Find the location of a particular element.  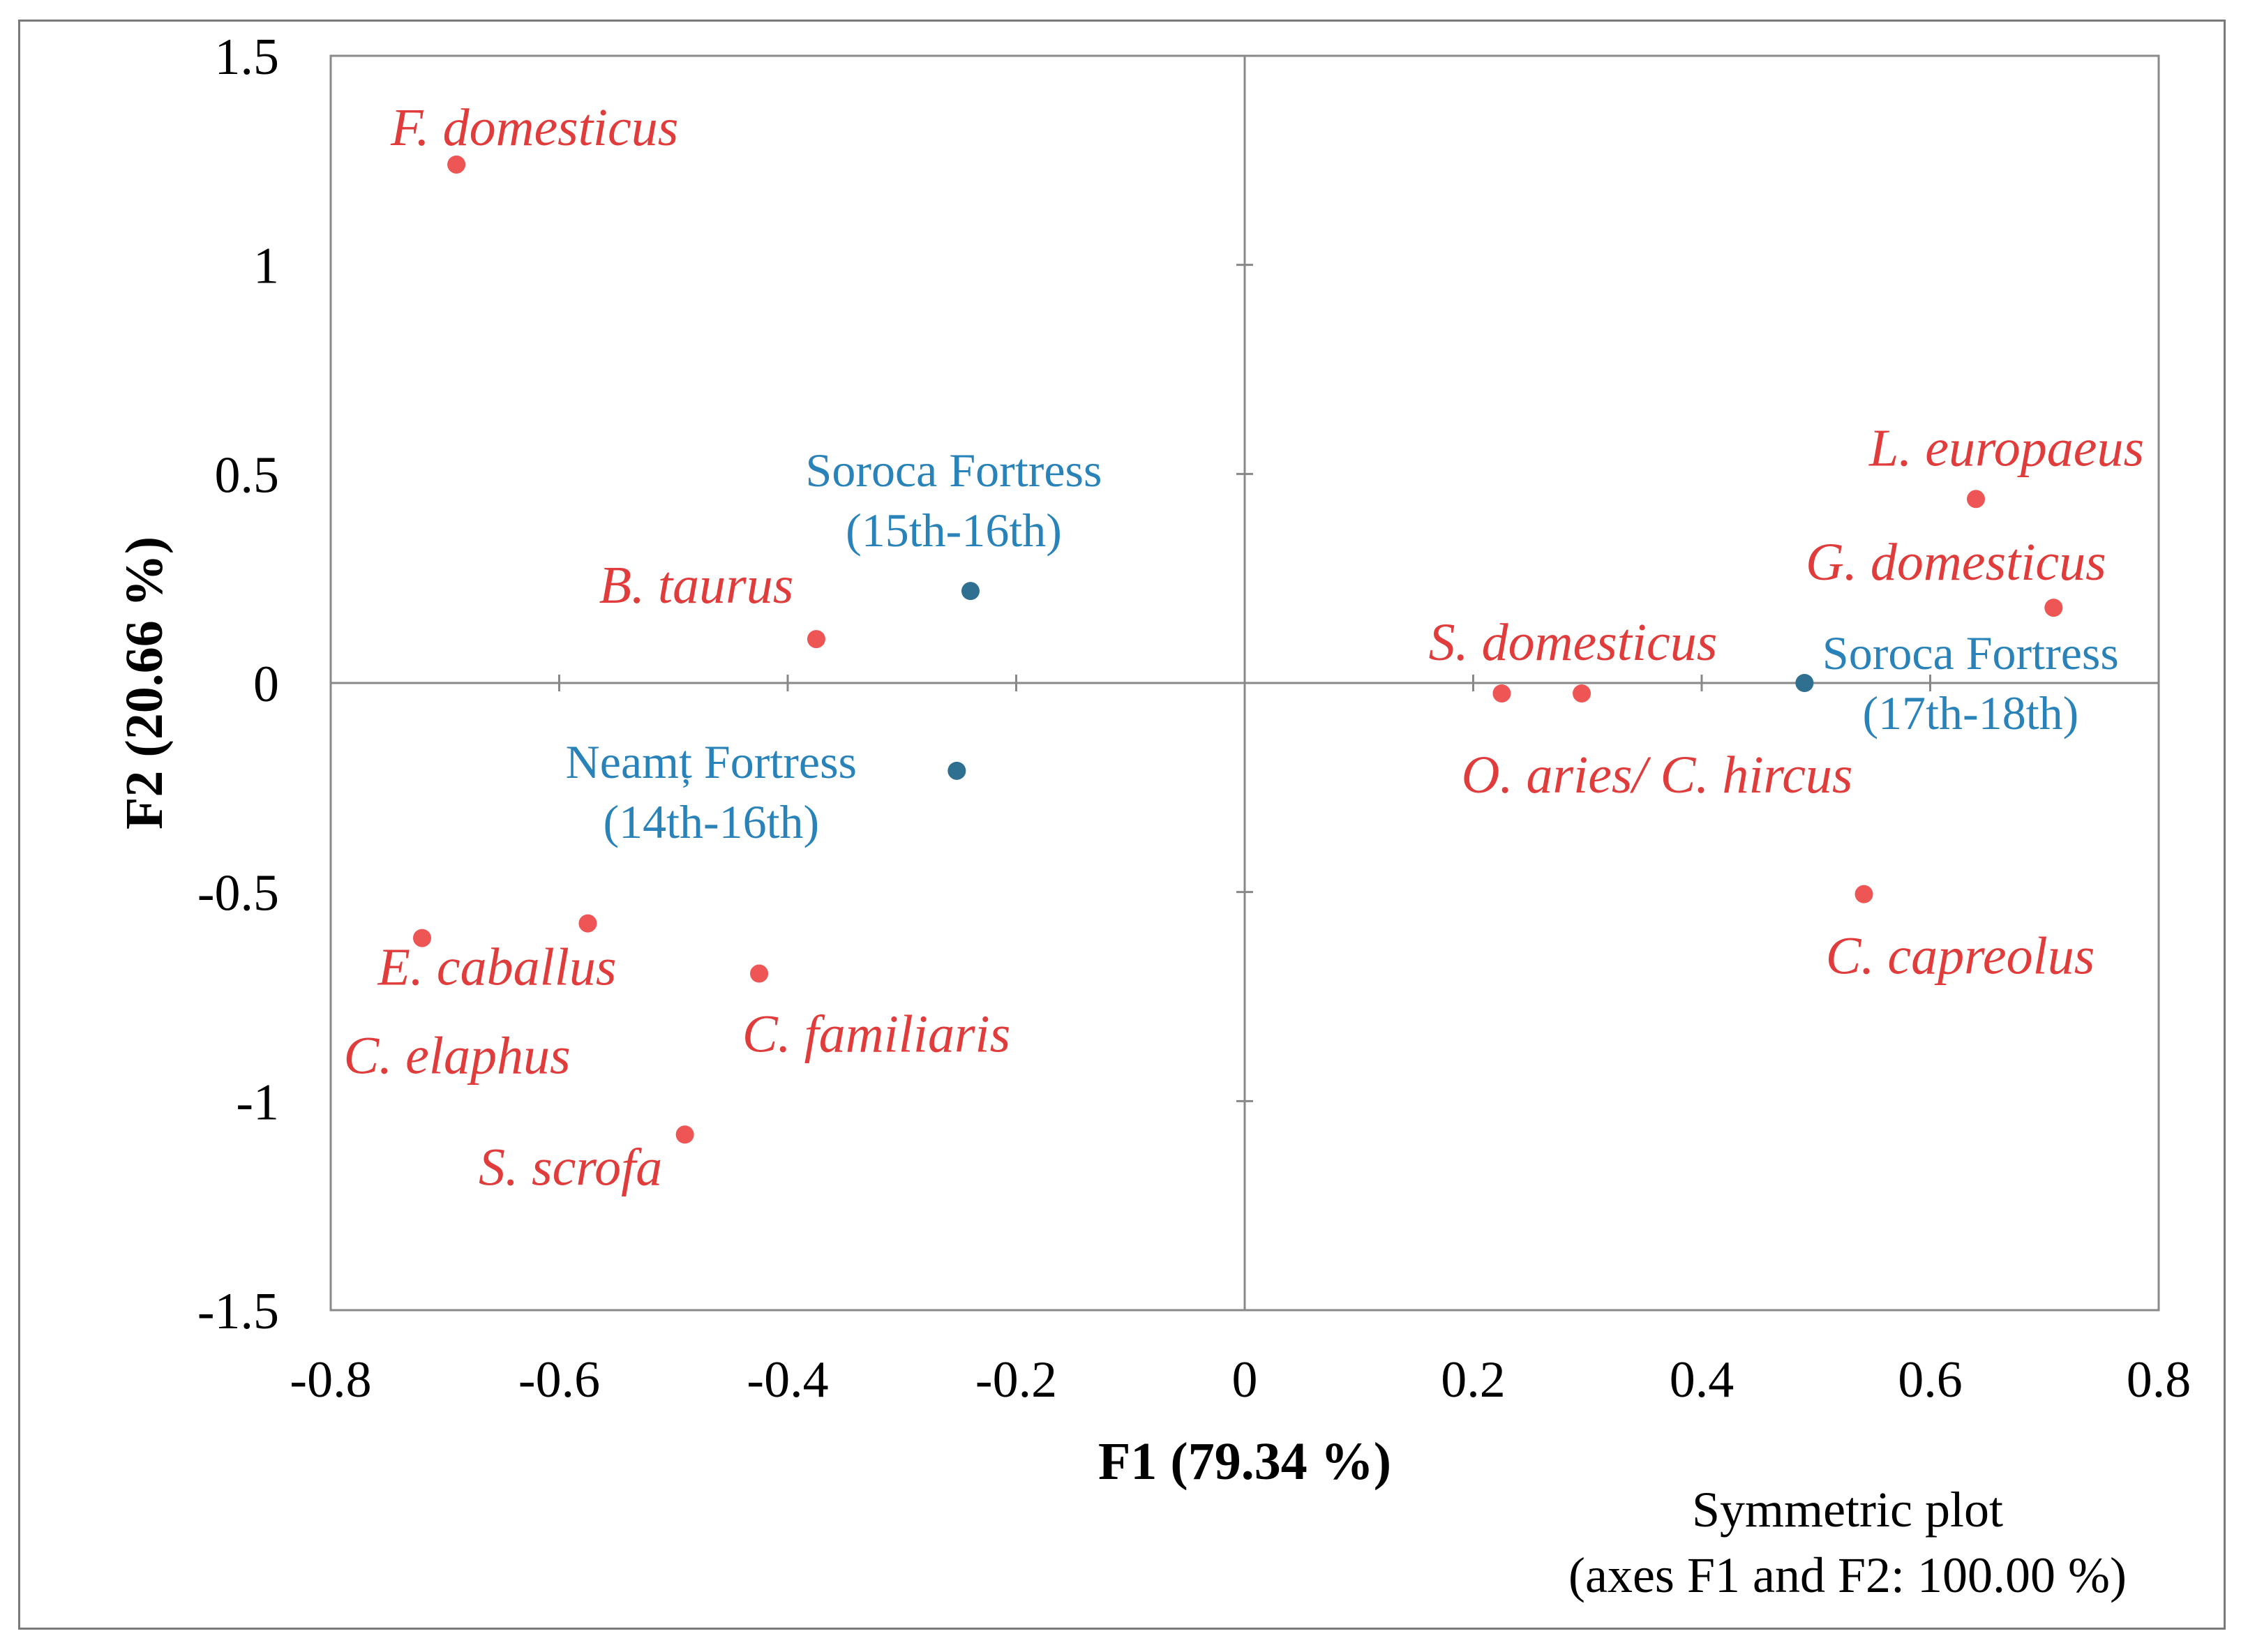

species-label-c-capreolus: C. capreolus is located at coordinates (1960, 956).